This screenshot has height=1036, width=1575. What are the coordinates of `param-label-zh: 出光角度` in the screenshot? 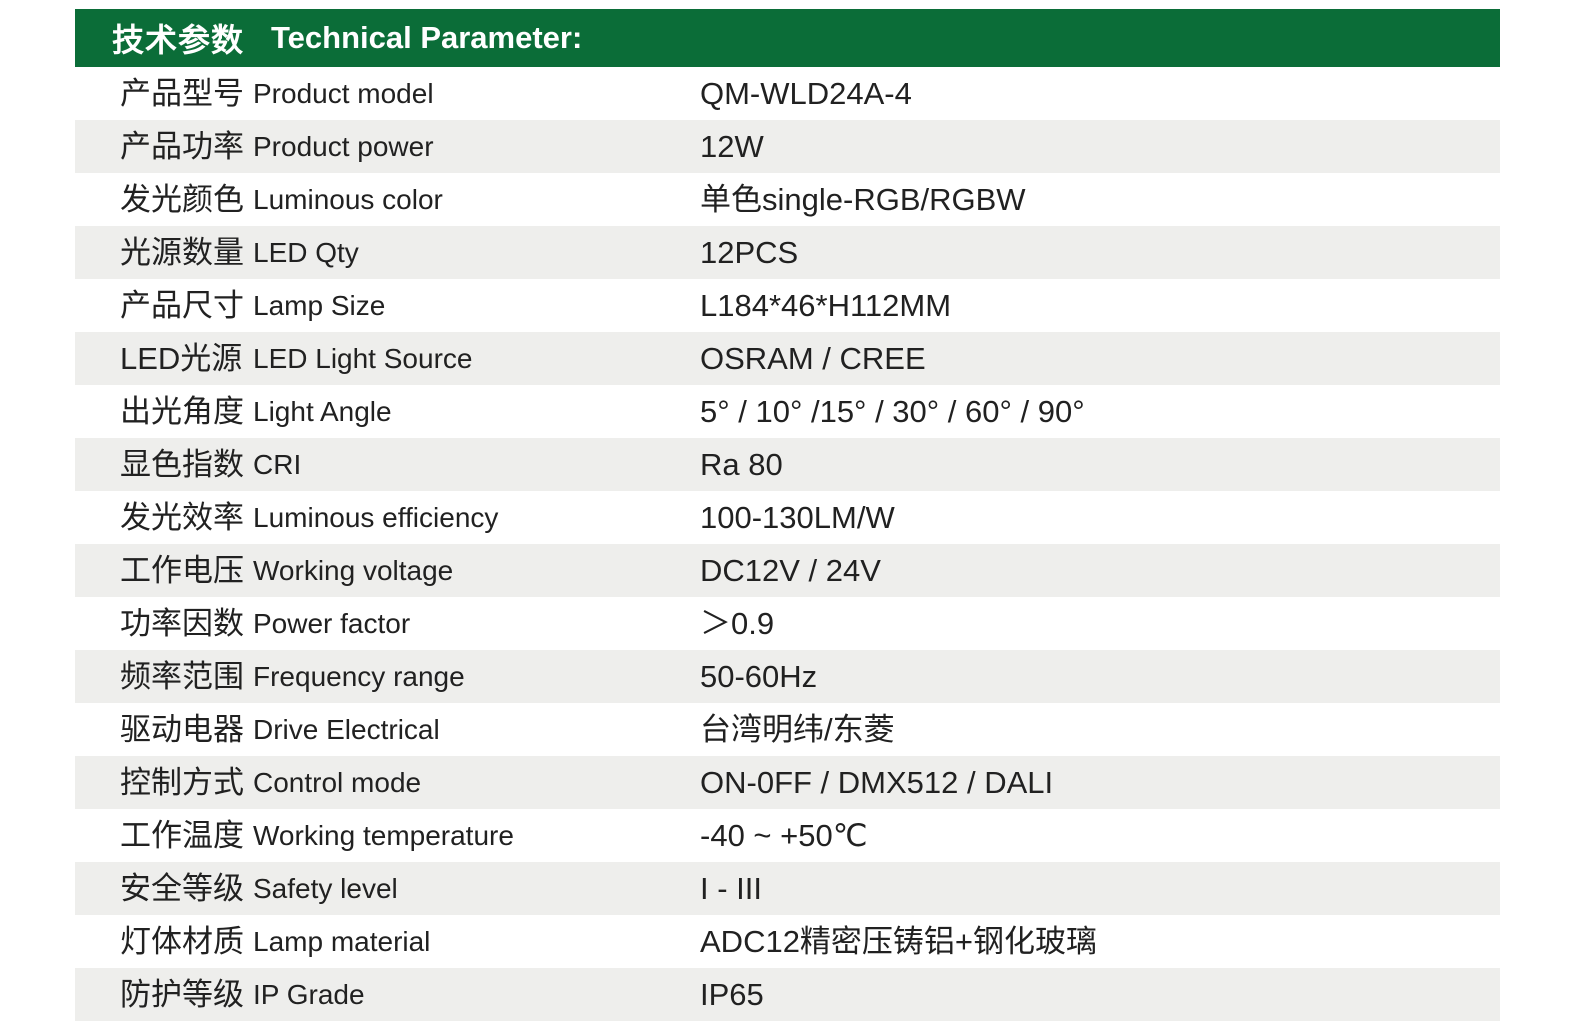 It's located at (182, 411).